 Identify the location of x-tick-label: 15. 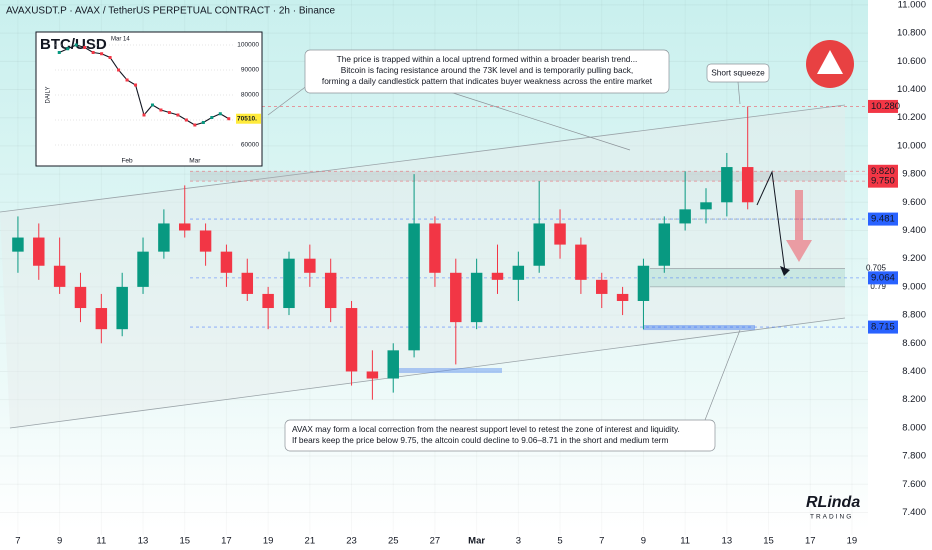
(184, 541).